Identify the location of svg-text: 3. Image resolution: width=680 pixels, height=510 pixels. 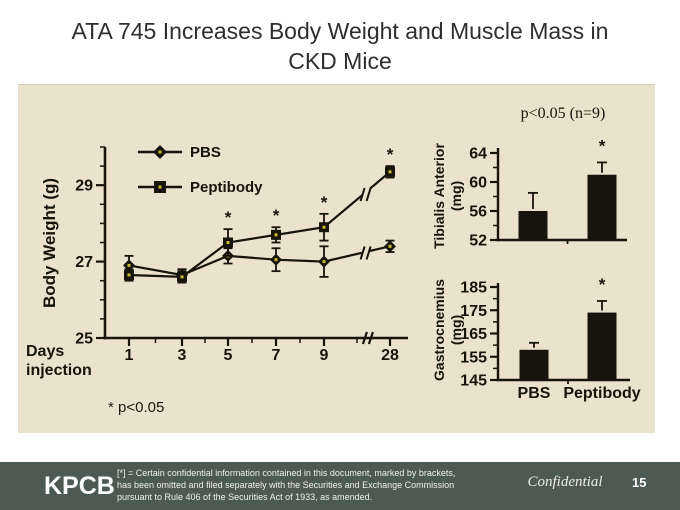
(182, 355).